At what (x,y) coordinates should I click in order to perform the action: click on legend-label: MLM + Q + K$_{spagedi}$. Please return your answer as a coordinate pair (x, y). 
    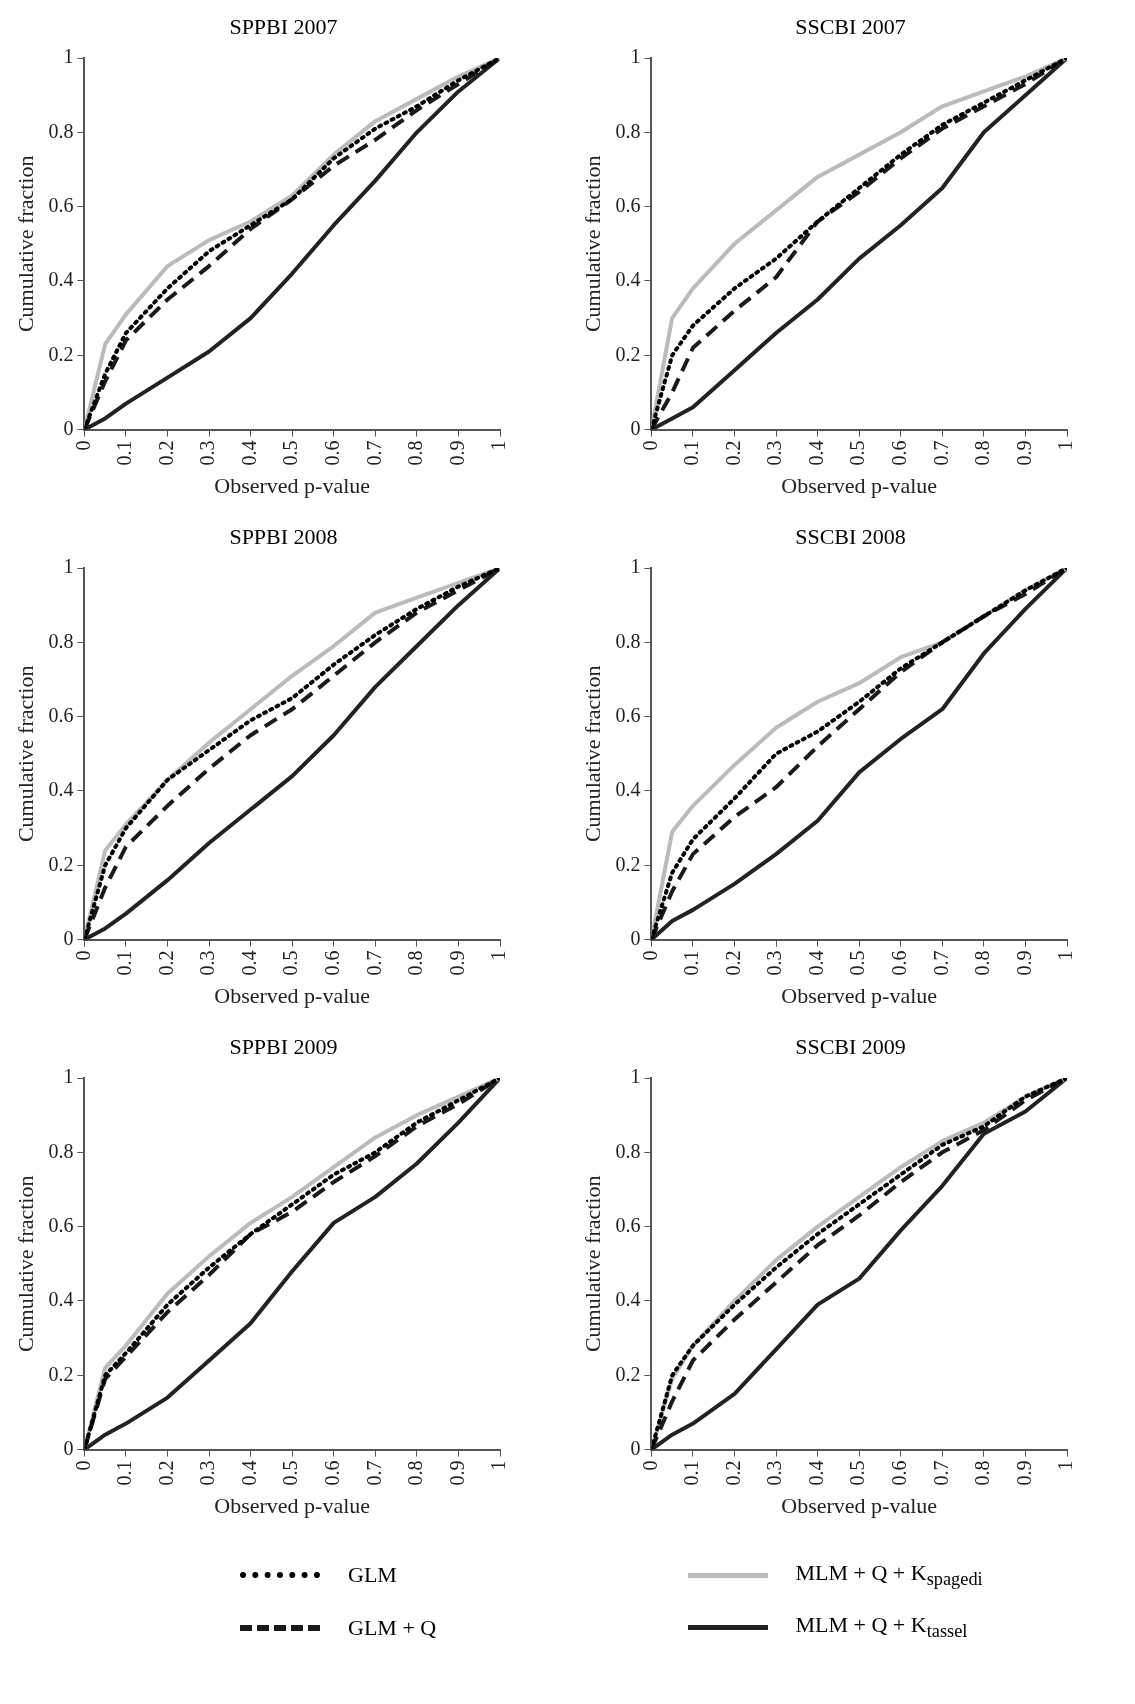
    Looking at the image, I should click on (889, 1575).